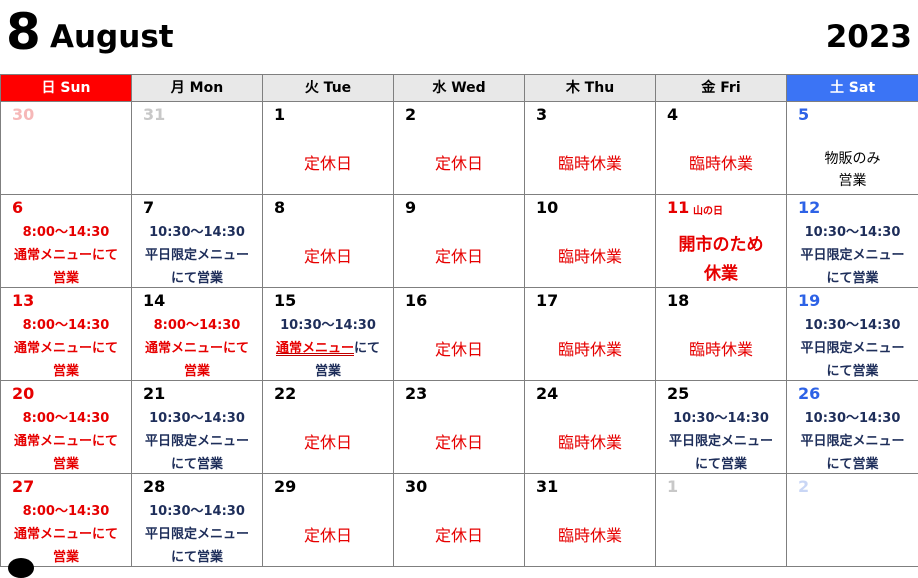 This screenshot has width=918, height=578. Describe the element at coordinates (708, 209) in the screenshot. I see `holiday-label: 山の日` at that location.